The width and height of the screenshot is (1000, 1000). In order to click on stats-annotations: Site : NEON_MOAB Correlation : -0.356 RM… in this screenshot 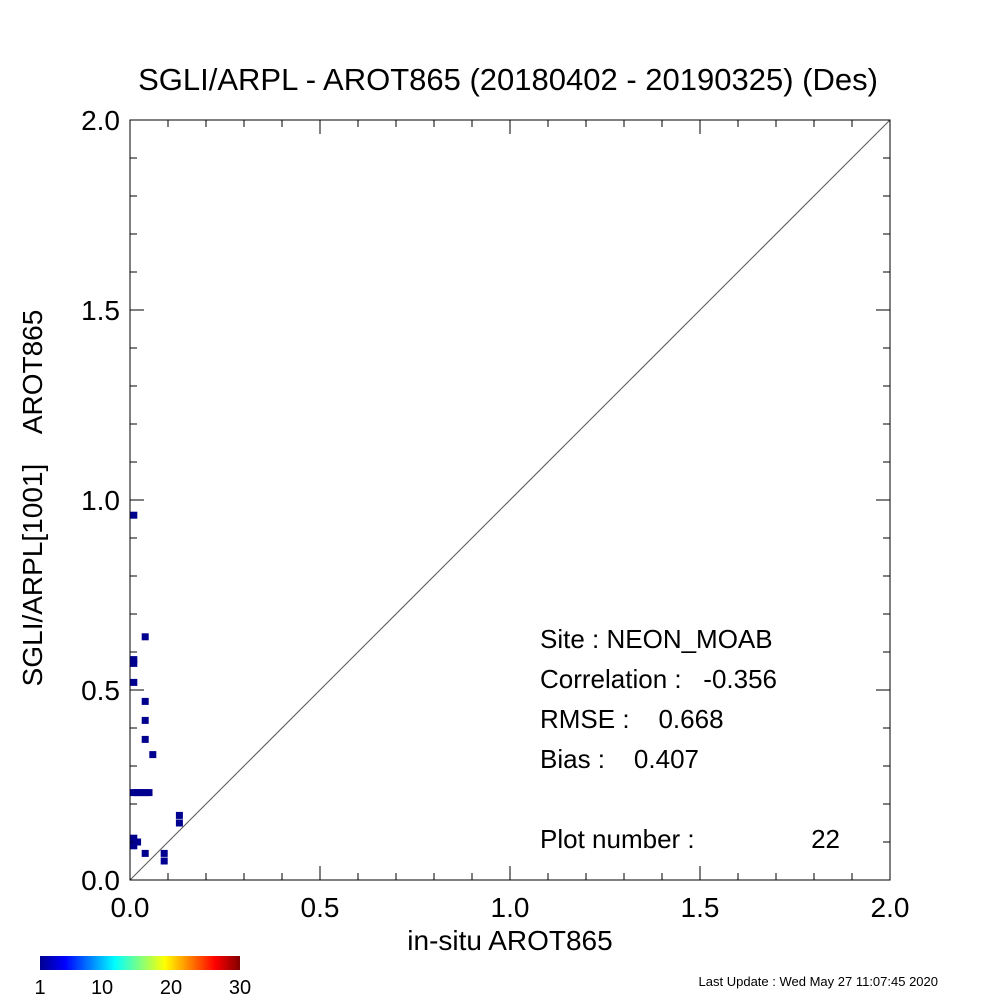, I will do `click(690, 739)`.